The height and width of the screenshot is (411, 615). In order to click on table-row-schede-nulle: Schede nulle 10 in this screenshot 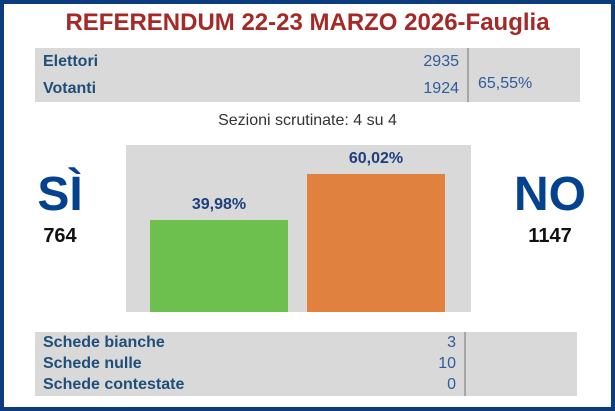, I will do `click(249, 364)`.